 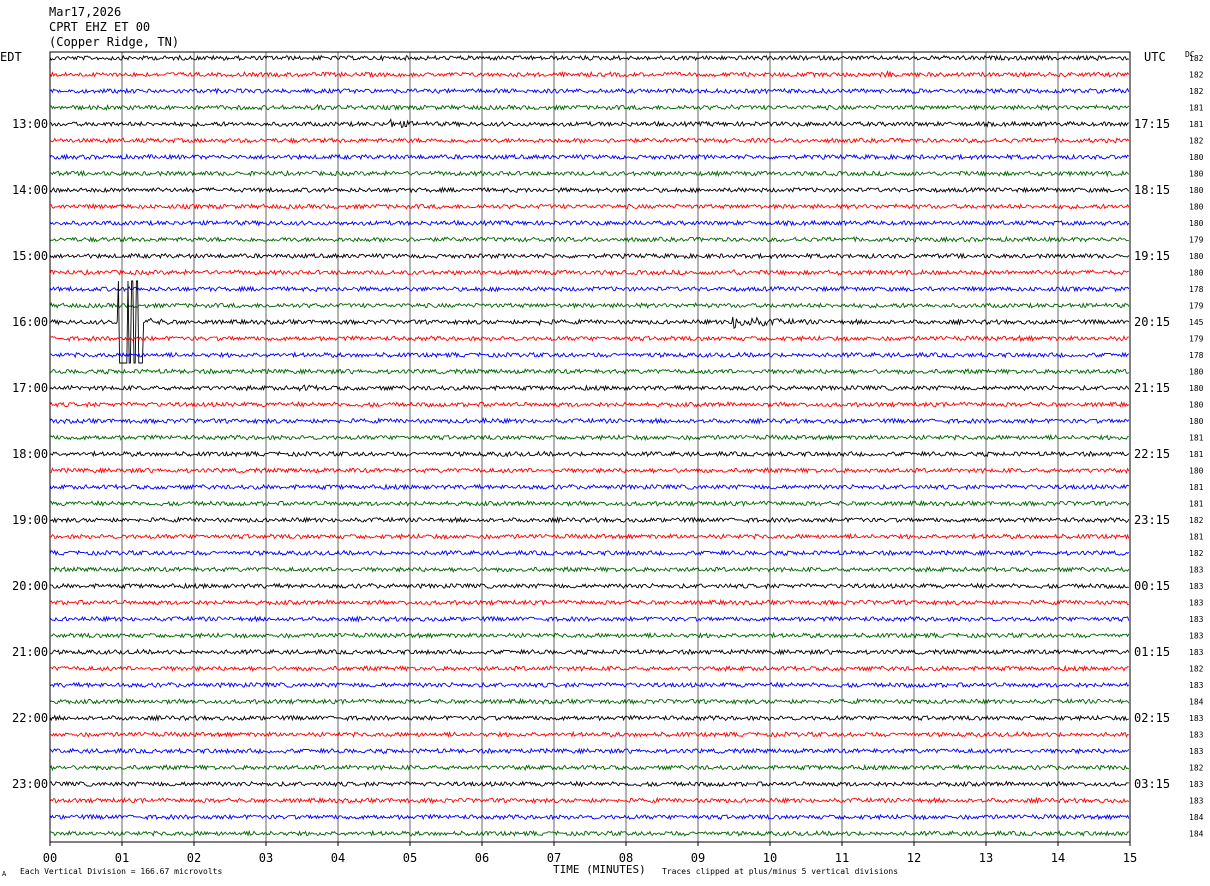 What do you see at coordinates (554, 858) in the screenshot?
I see `x-tick-label: 07` at bounding box center [554, 858].